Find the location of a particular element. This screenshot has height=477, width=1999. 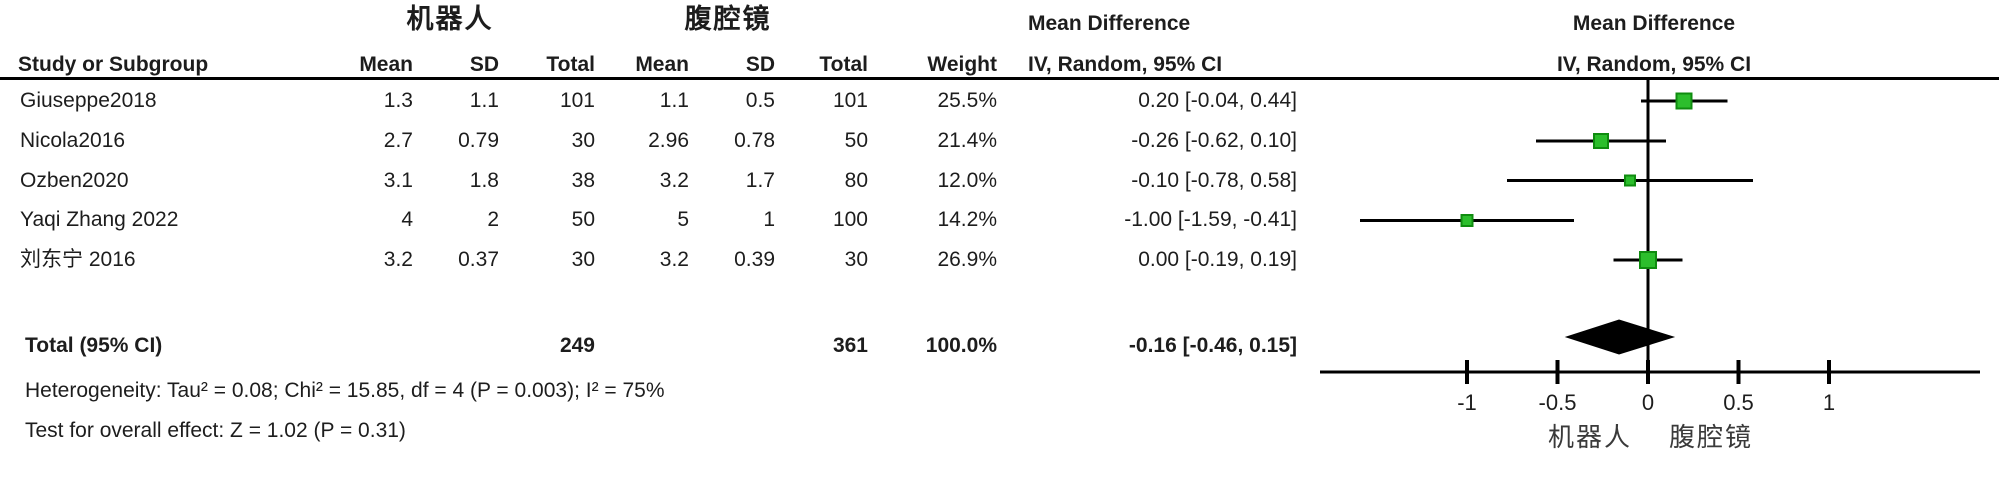

cell-total2: 30 is located at coordinates (856, 259).